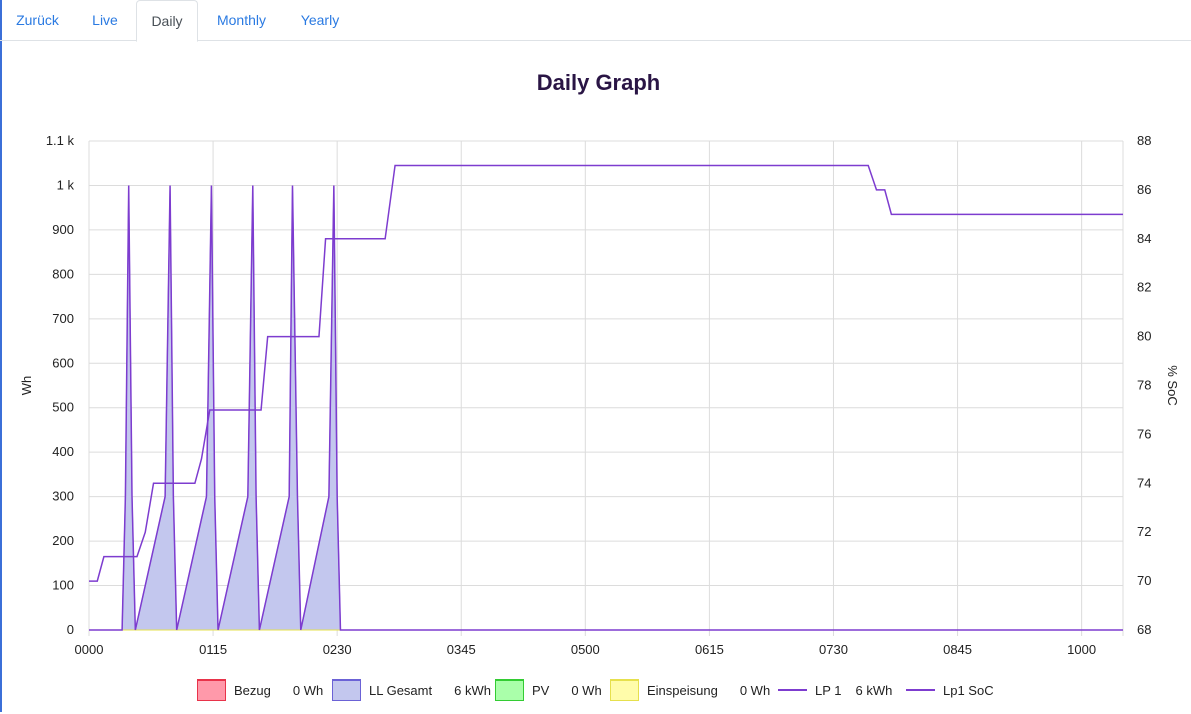 The height and width of the screenshot is (714, 1191). Describe the element at coordinates (792, 690) in the screenshot. I see `legend-swatch-lp1` at that location.